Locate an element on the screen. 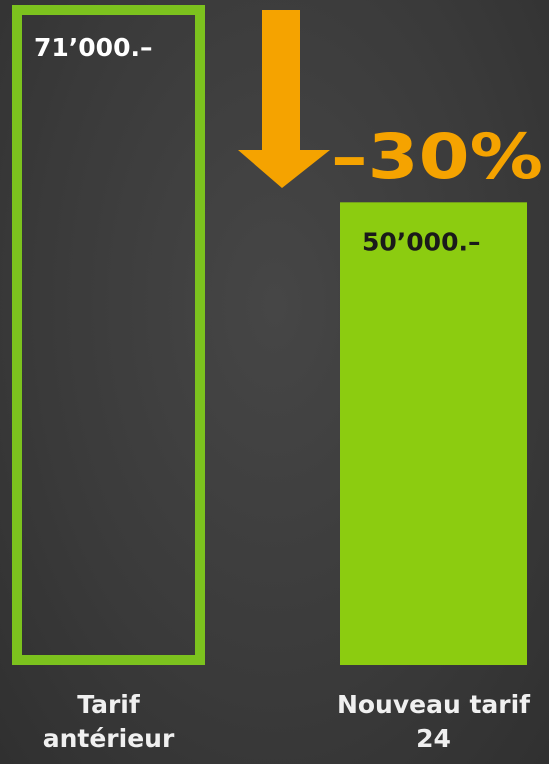 This screenshot has width=549, height=764. annotation: –30% is located at coordinates (437, 156).